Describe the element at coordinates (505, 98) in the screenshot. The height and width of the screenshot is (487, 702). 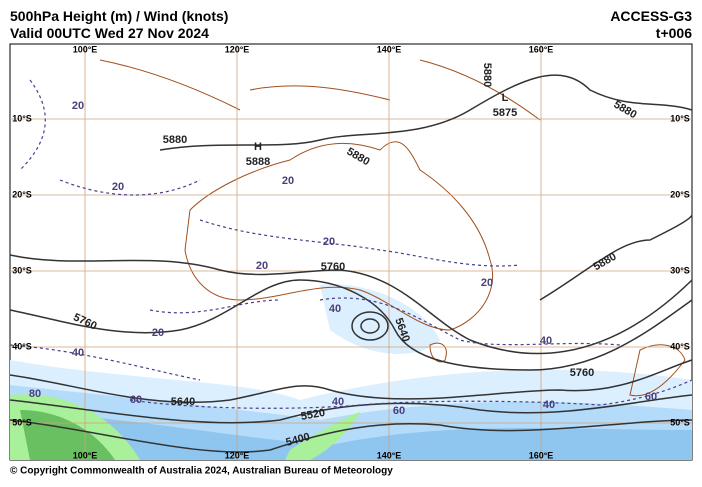
I see `pressure-centre: L` at that location.